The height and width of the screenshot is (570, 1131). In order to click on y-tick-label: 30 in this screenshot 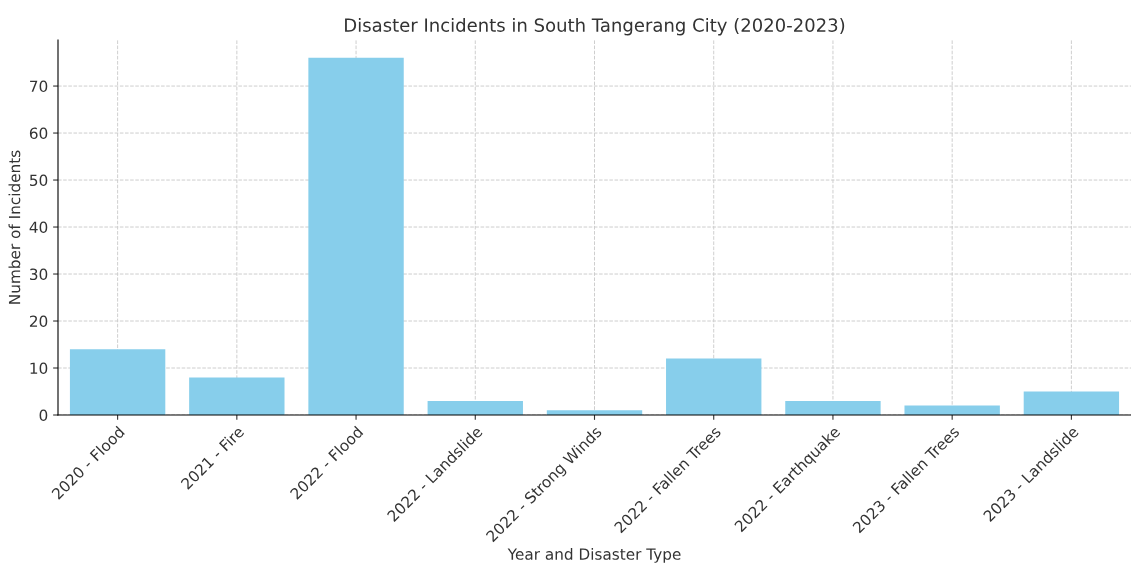, I will do `click(39, 274)`.